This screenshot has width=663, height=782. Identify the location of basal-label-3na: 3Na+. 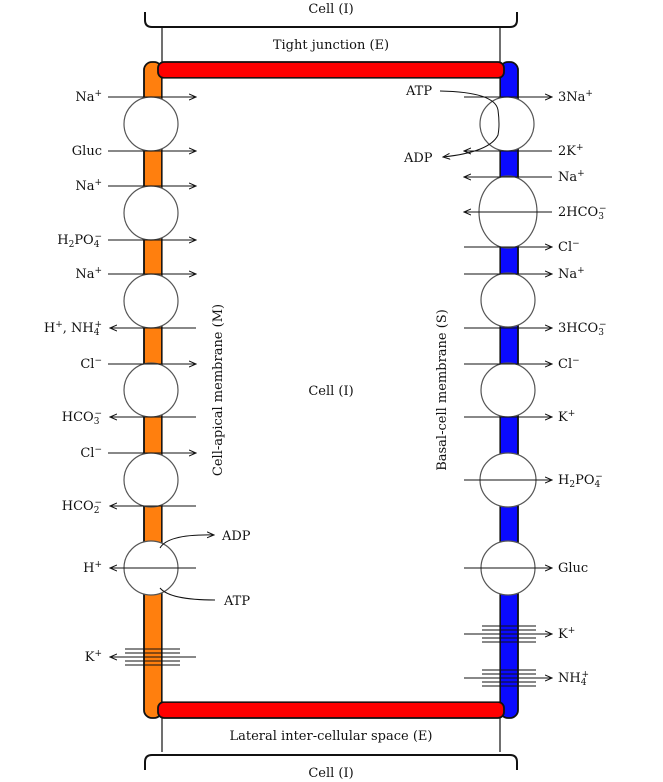
(575, 97).